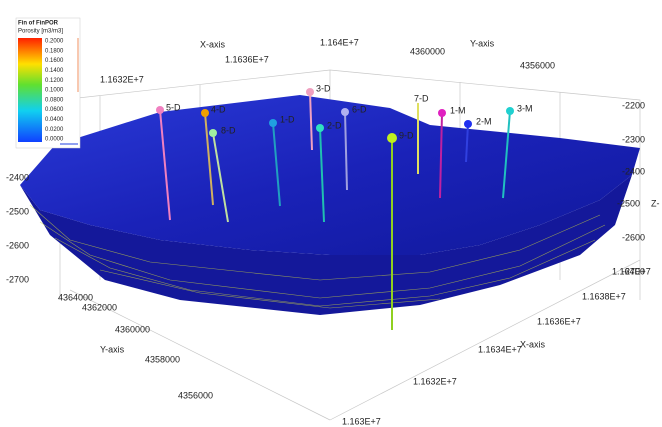  I want to click on legend-label: 0.1800, so click(54, 51).